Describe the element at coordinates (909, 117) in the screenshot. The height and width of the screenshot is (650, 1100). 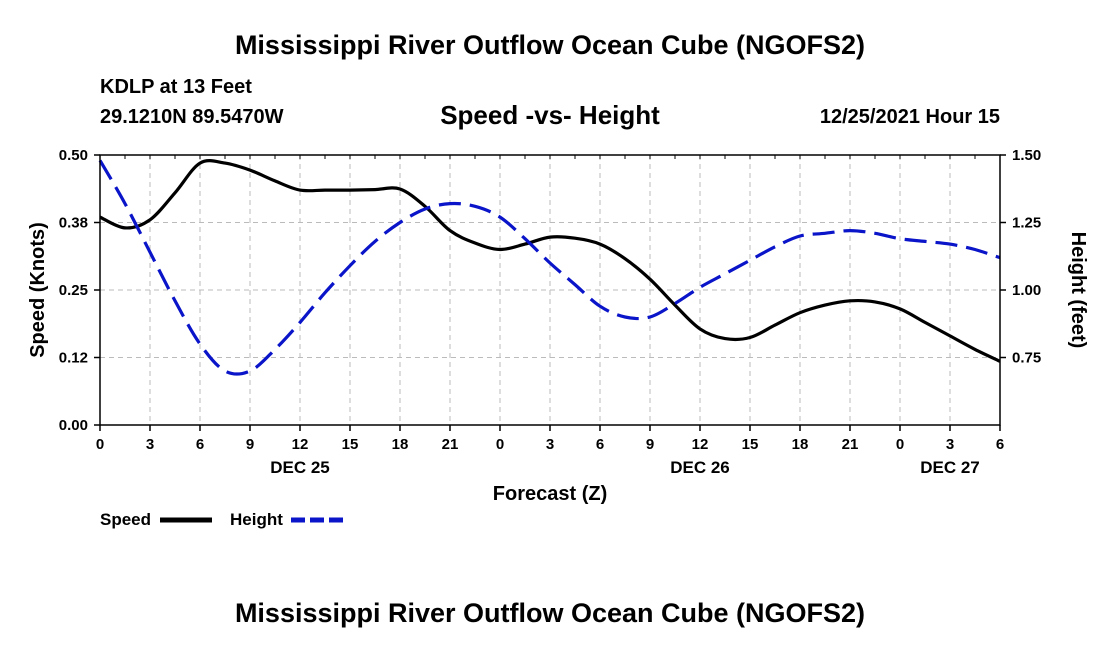
I see `forecast-datetime: 12/25/2021 Hour 15` at that location.